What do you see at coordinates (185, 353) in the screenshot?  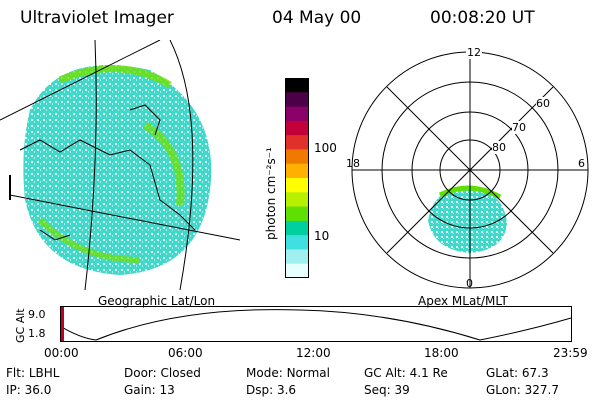 I see `orbit-xtick-1: 06:00` at bounding box center [185, 353].